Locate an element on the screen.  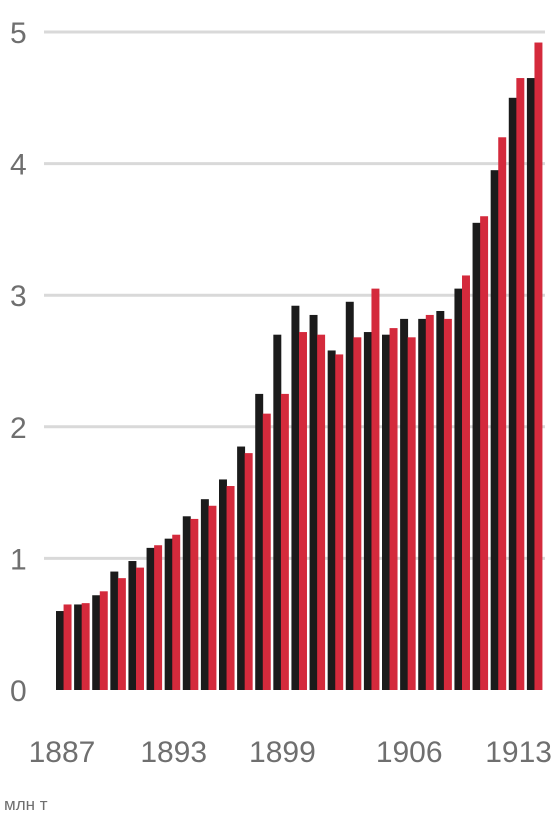
y-tick-label: 4 is located at coordinates (18, 165).